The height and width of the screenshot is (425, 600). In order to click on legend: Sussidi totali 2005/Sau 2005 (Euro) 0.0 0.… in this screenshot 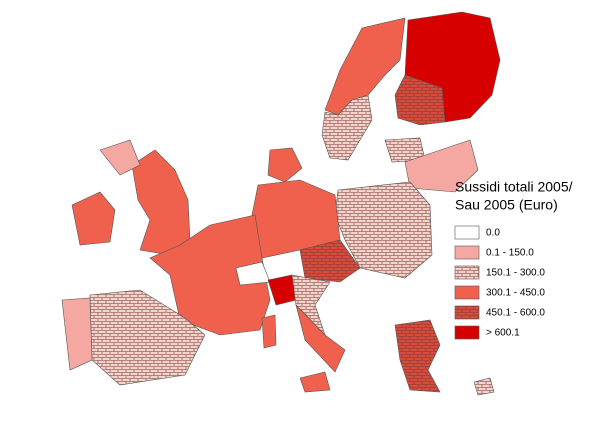, I will do `click(513, 259)`.